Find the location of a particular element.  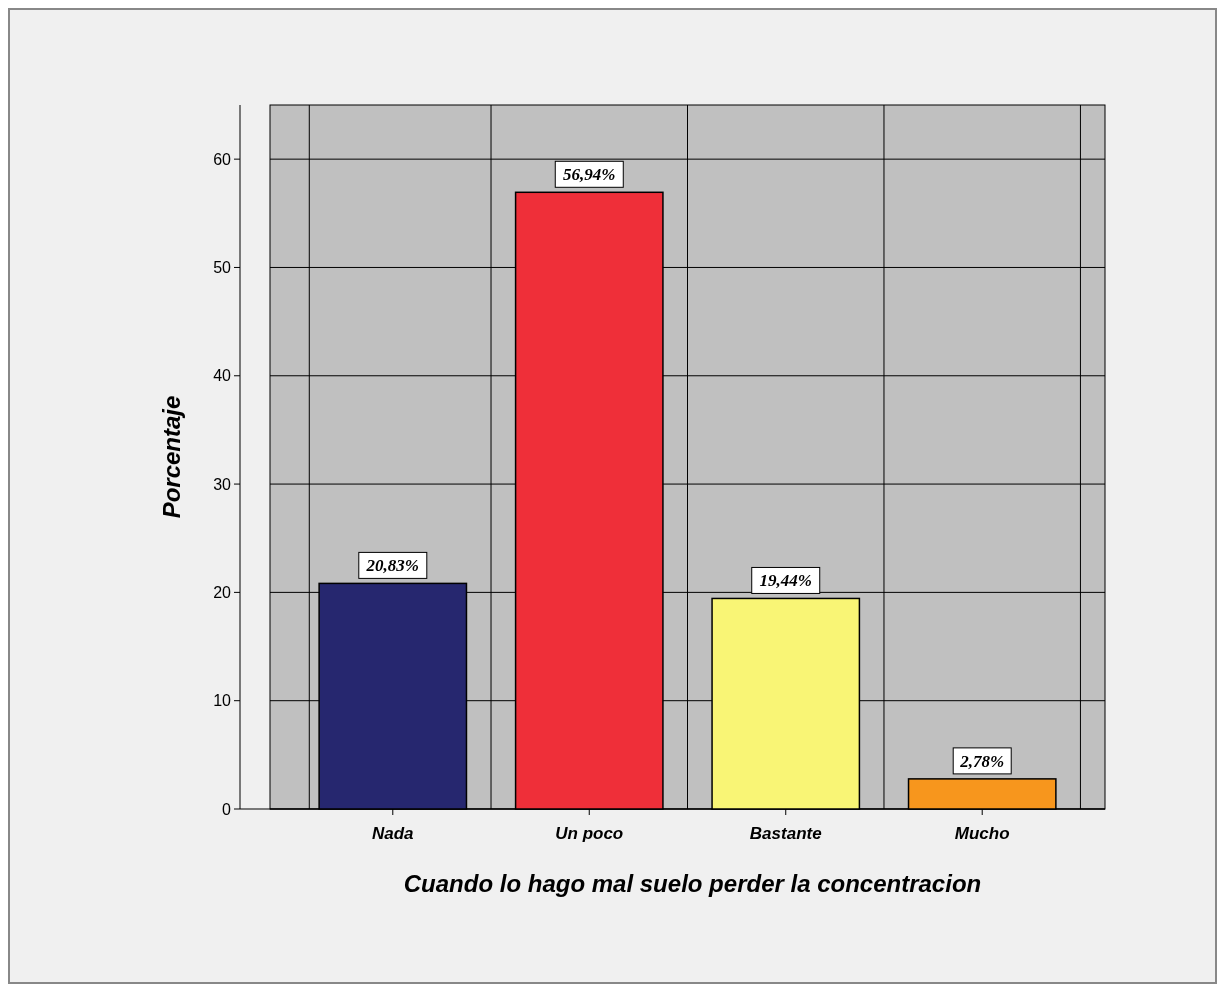

x-tick-label: Un poco is located at coordinates (589, 833).